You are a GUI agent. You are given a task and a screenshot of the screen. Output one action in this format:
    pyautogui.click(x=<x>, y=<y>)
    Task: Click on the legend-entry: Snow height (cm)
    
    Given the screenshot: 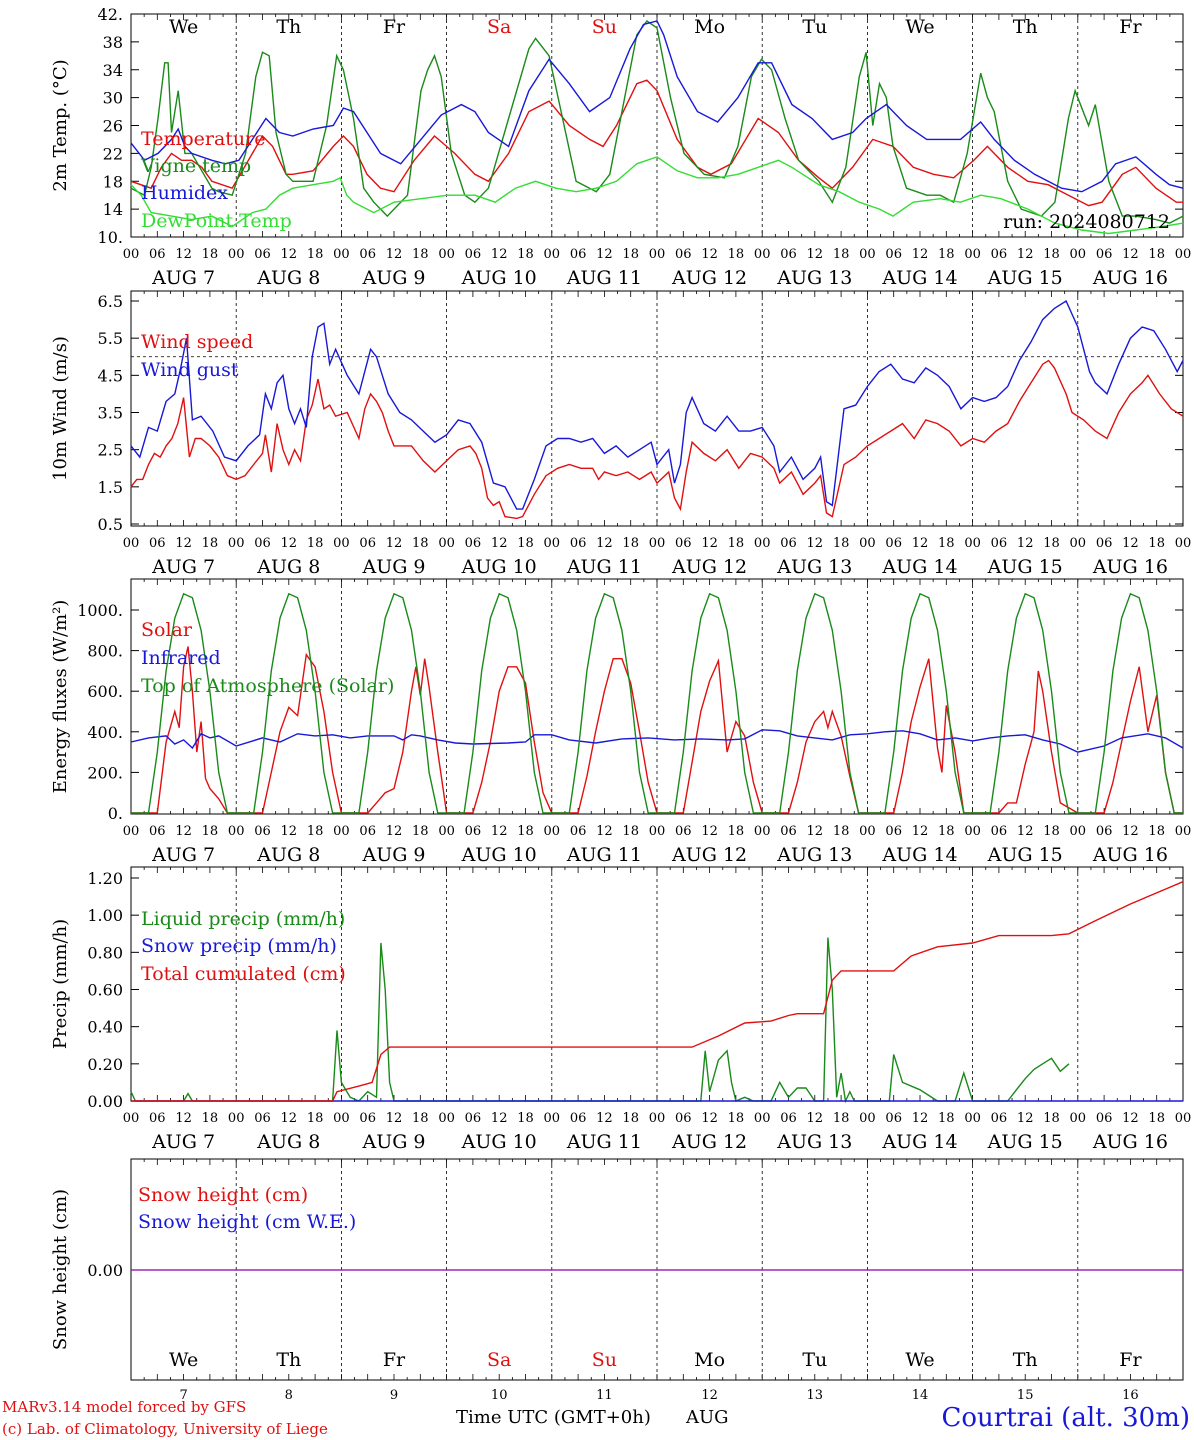 What is the action you would take?
    pyautogui.click(x=223, y=1195)
    